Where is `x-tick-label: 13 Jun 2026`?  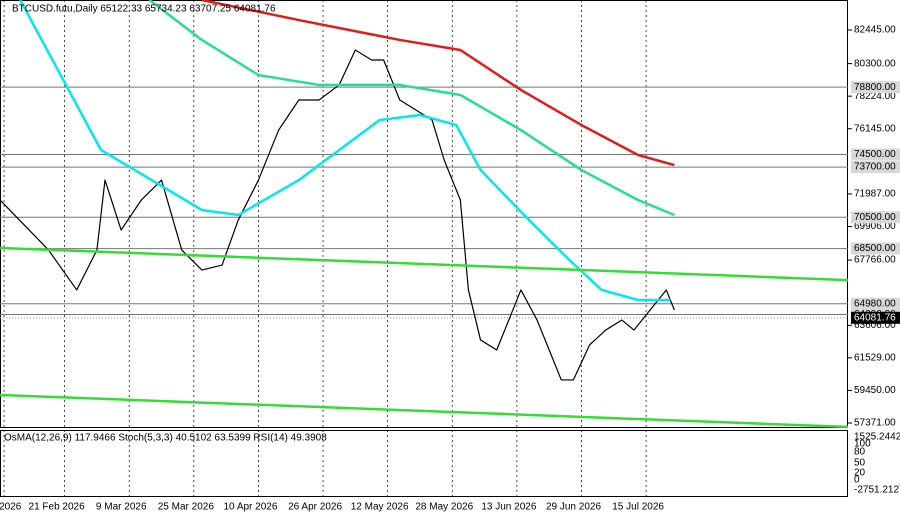
x-tick-label: 13 Jun 2026 is located at coordinates (508, 507).